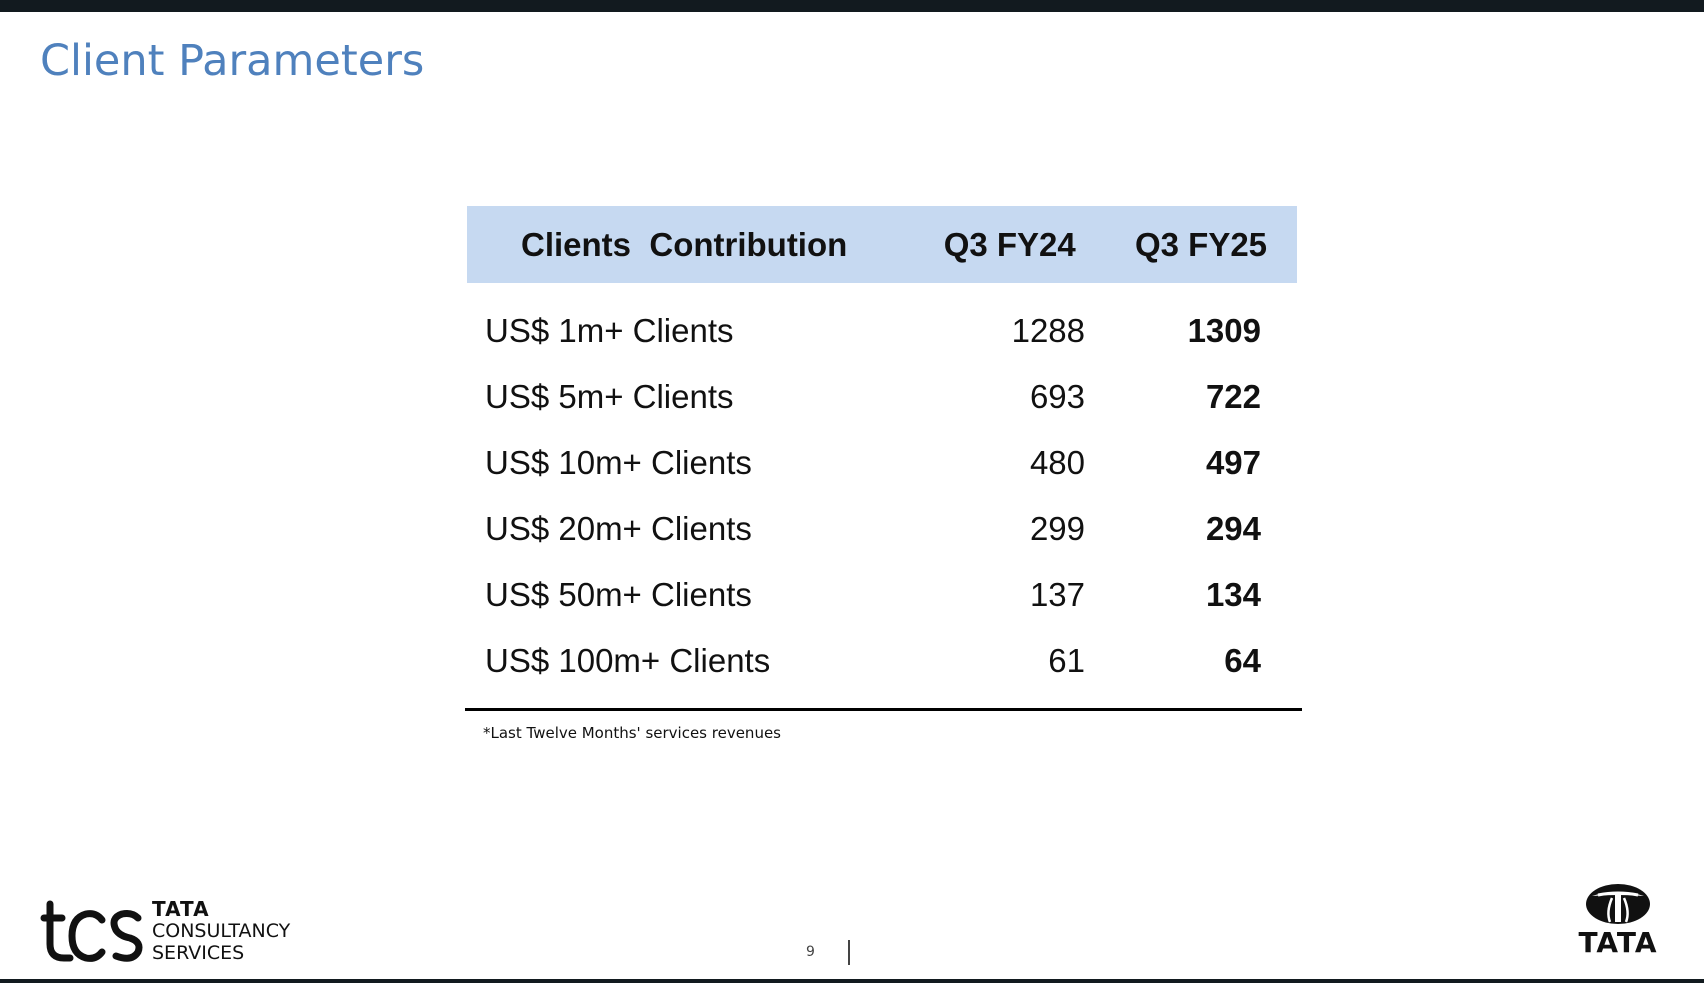 The height and width of the screenshot is (983, 1704). I want to click on tcs-logo: TATA CONSULTANCY SERVICES, so click(165, 931).